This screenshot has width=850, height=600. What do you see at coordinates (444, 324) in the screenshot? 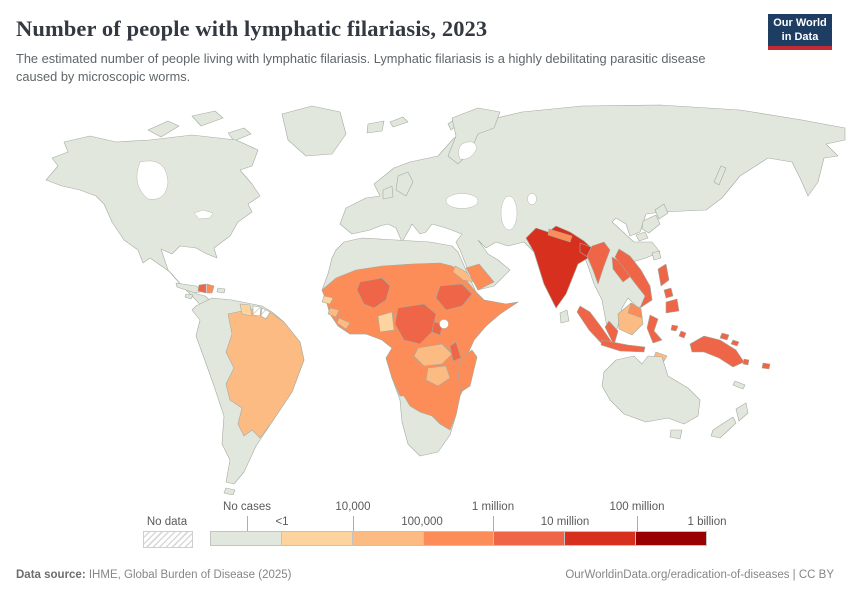
I see `lake-victoria` at bounding box center [444, 324].